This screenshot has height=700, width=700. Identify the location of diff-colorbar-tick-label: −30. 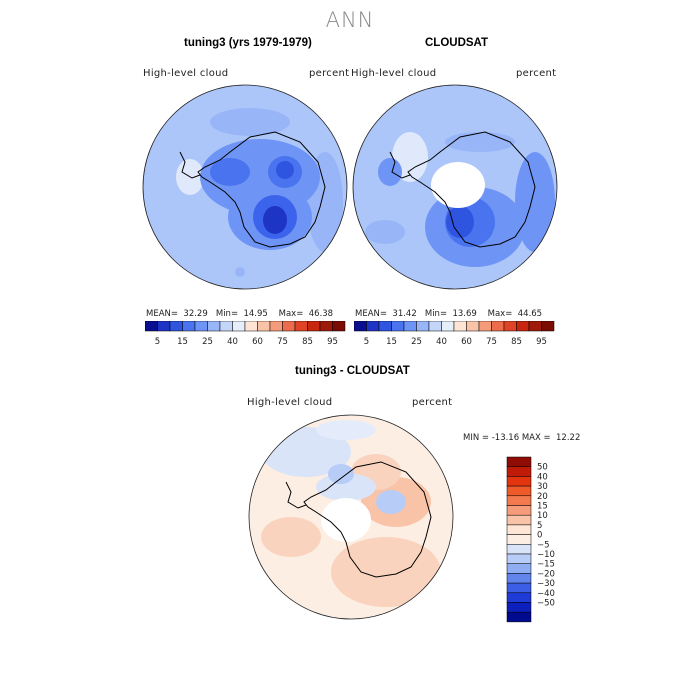
(546, 584).